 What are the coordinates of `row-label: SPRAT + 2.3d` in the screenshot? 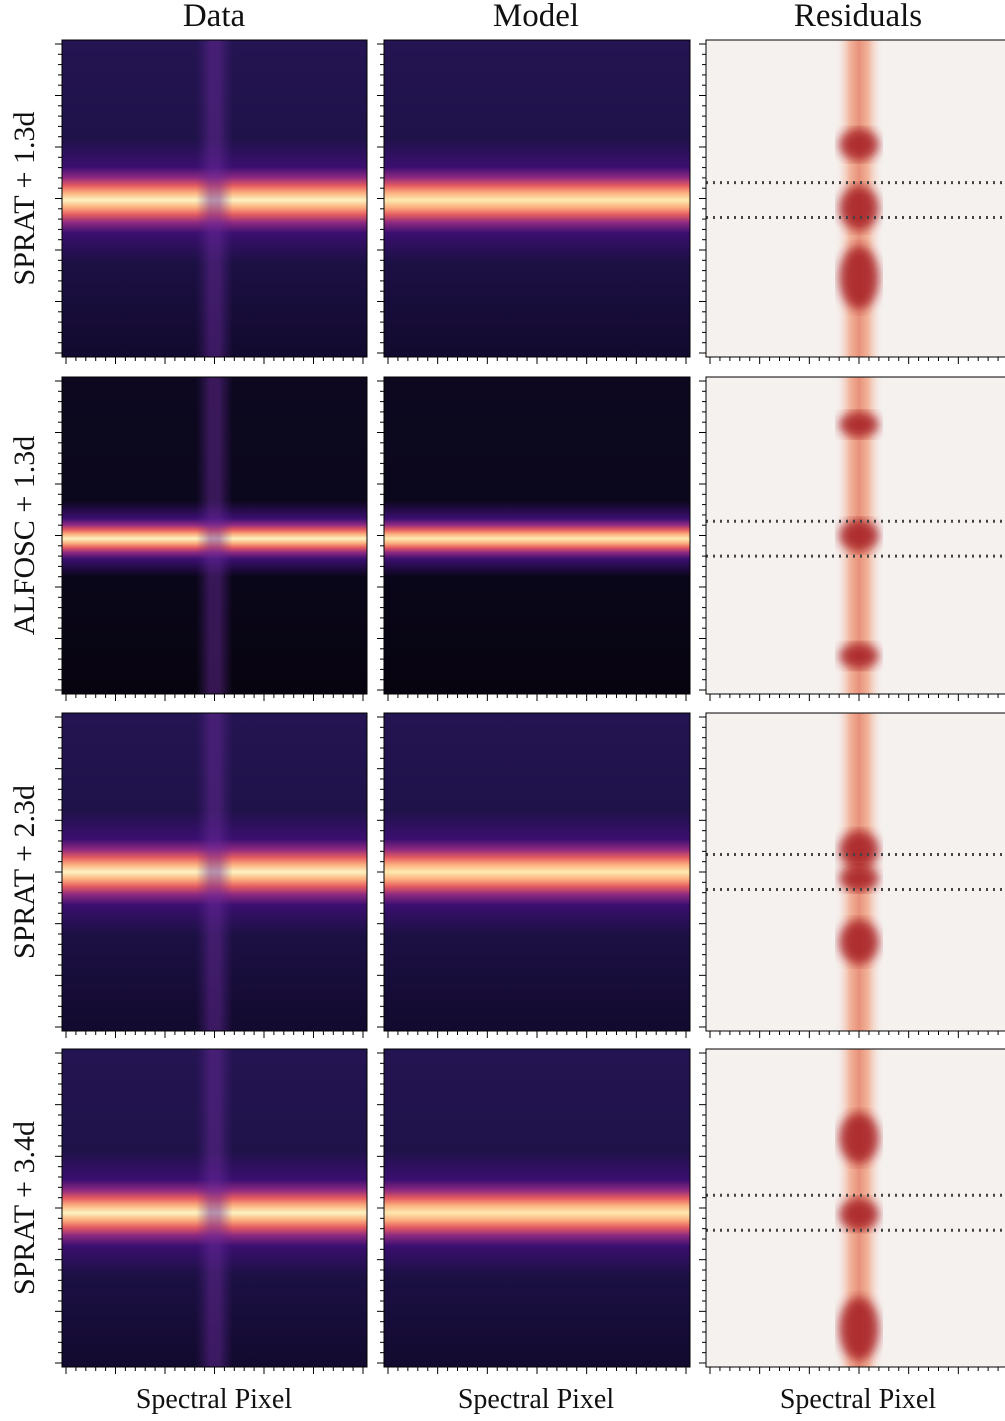 It's located at (24, 872).